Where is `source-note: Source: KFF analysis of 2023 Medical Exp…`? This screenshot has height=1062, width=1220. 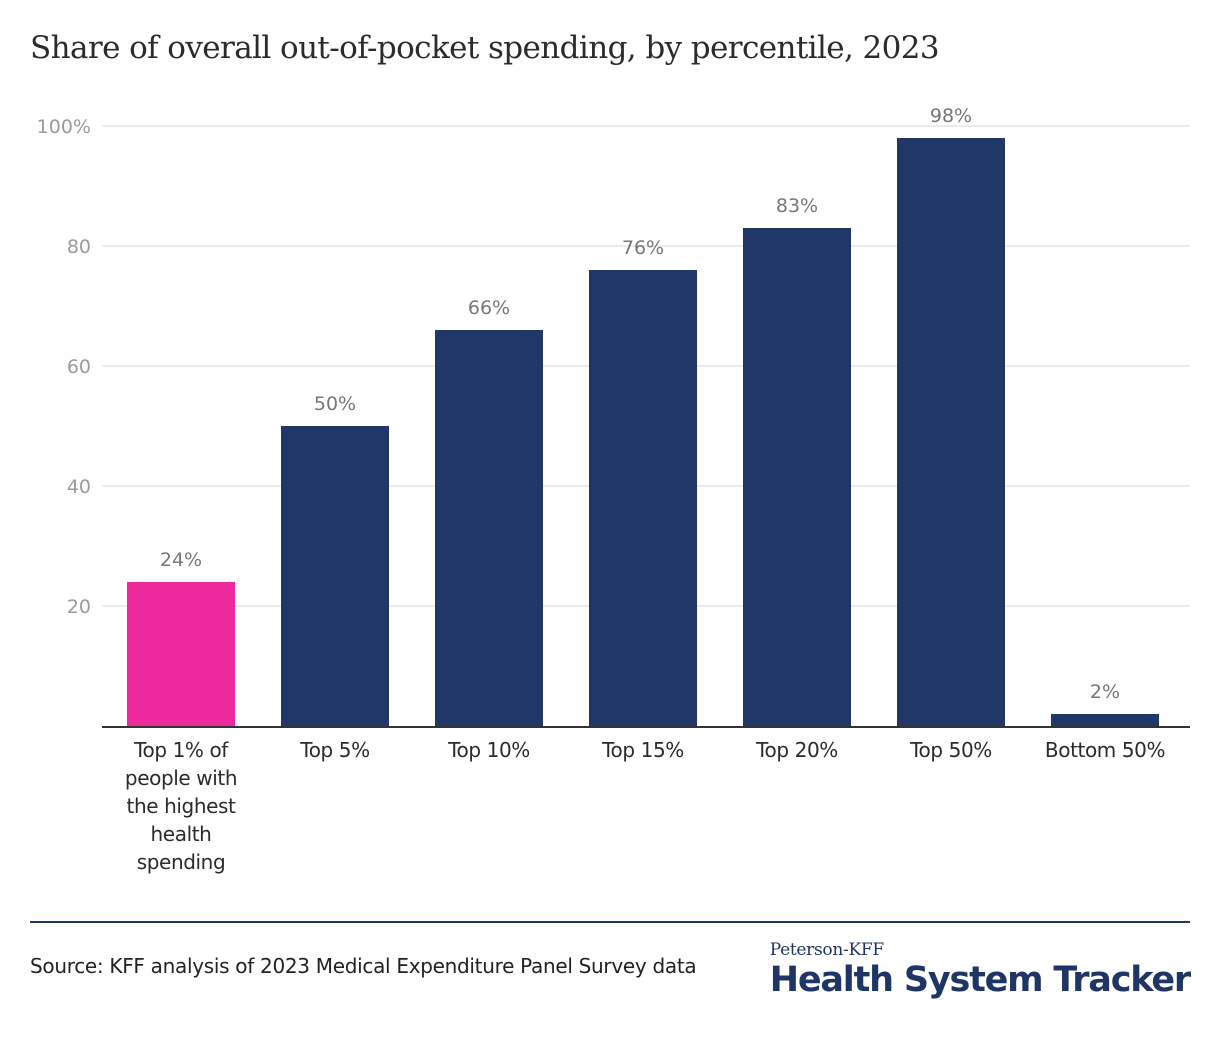 source-note: Source: KFF analysis of 2023 Medical Exp… is located at coordinates (363, 966).